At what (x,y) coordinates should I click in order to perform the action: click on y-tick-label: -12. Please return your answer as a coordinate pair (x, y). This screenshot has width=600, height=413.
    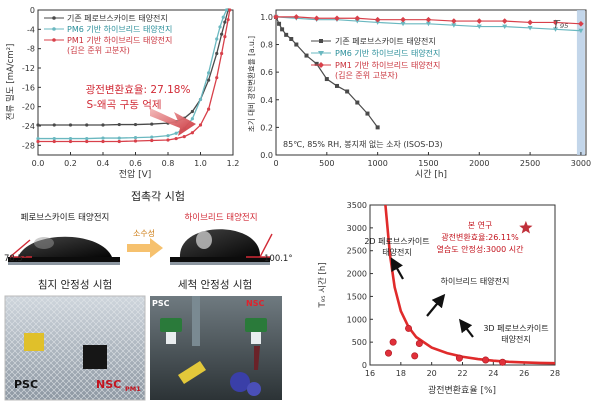
    Looking at the image, I should click on (28, 68).